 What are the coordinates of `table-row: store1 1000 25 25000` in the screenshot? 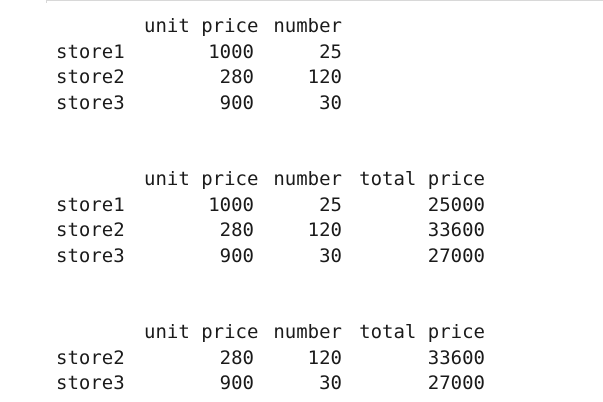 It's located at (270, 206).